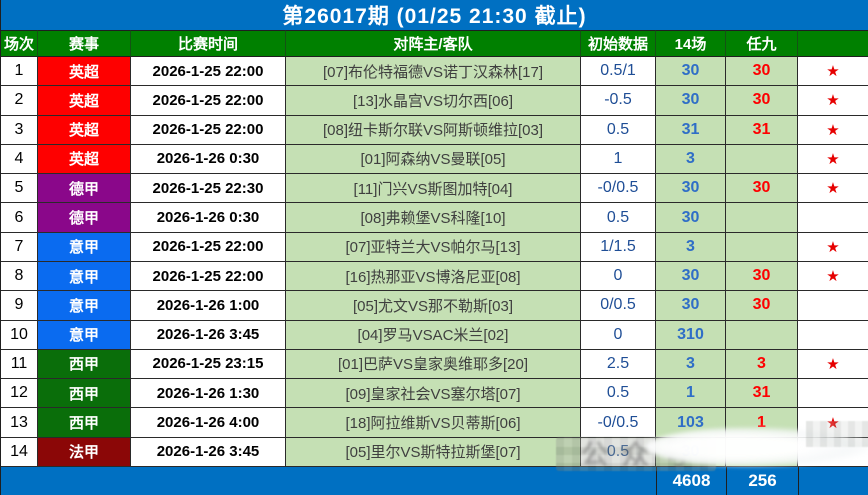 The image size is (868, 495). What do you see at coordinates (691, 247) in the screenshot?
I see `value-14-games: 3` at bounding box center [691, 247].